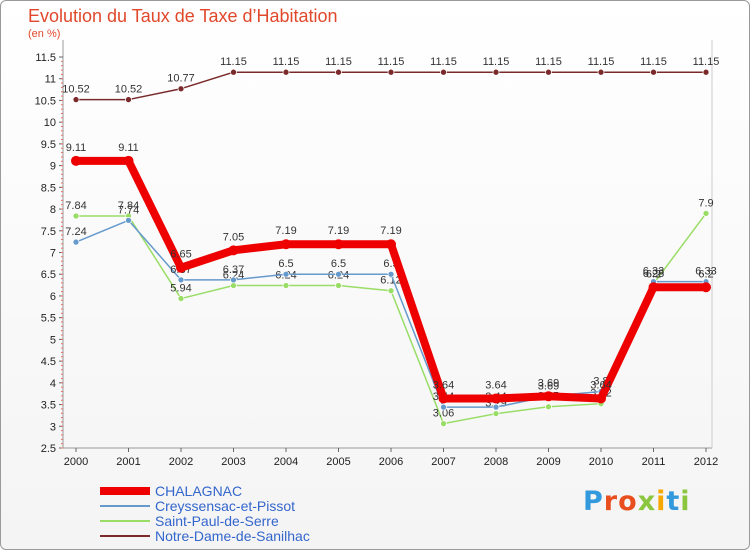 The width and height of the screenshot is (750, 550). Describe the element at coordinates (611, 501) in the screenshot. I see `logo-letter: r` at that location.